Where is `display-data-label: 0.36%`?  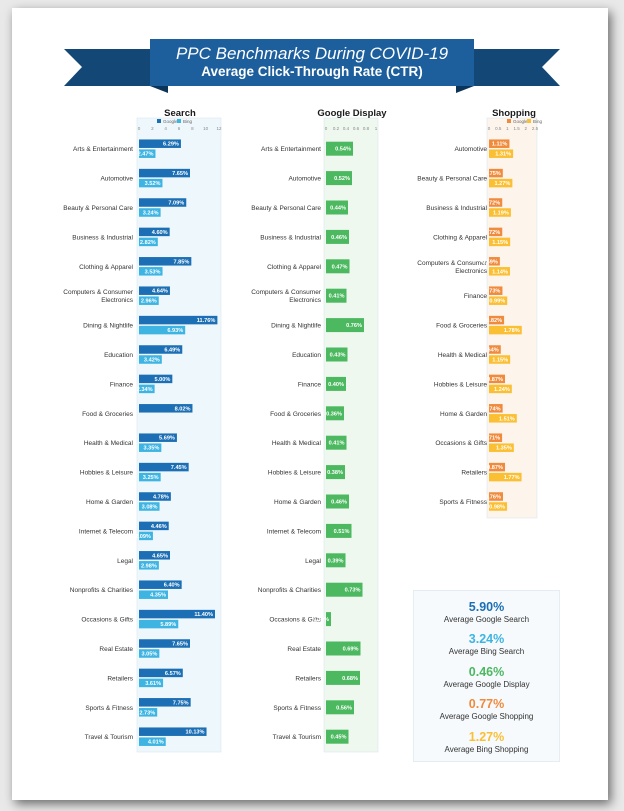 display-data-label: 0.36% is located at coordinates (334, 414).